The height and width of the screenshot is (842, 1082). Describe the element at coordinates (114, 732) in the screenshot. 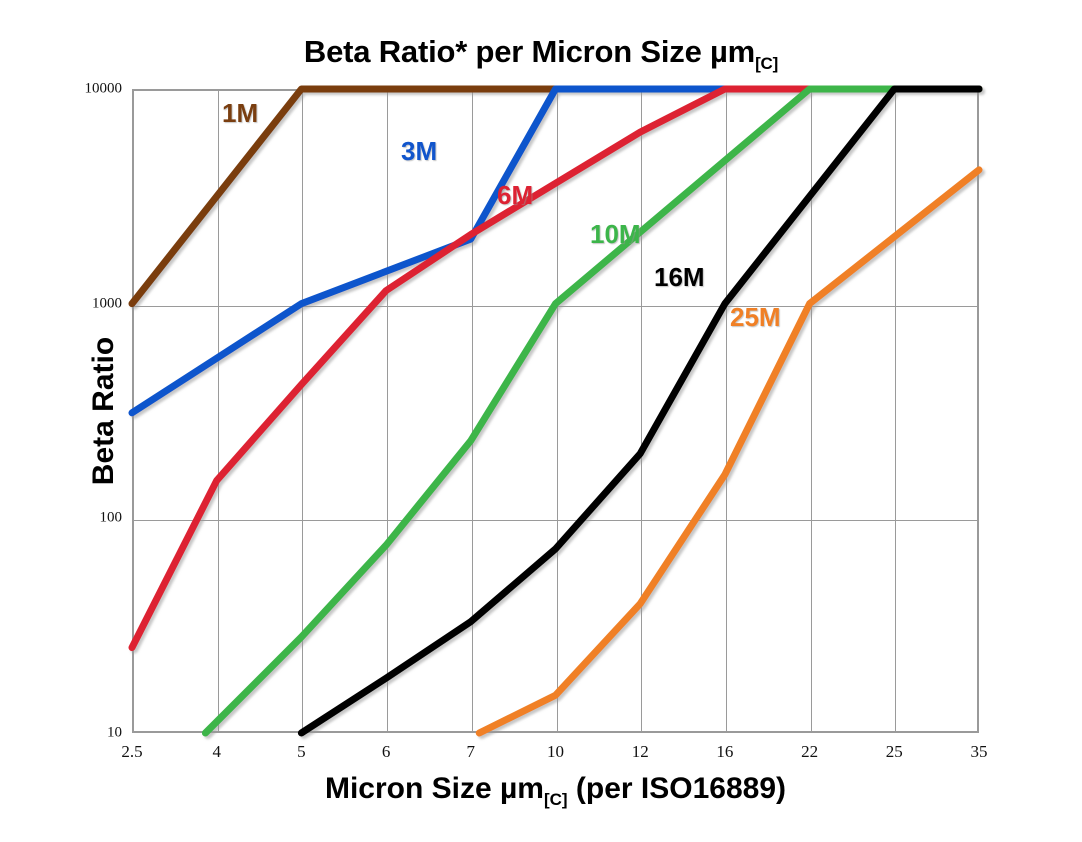

I see `y-tick-label: 10` at that location.